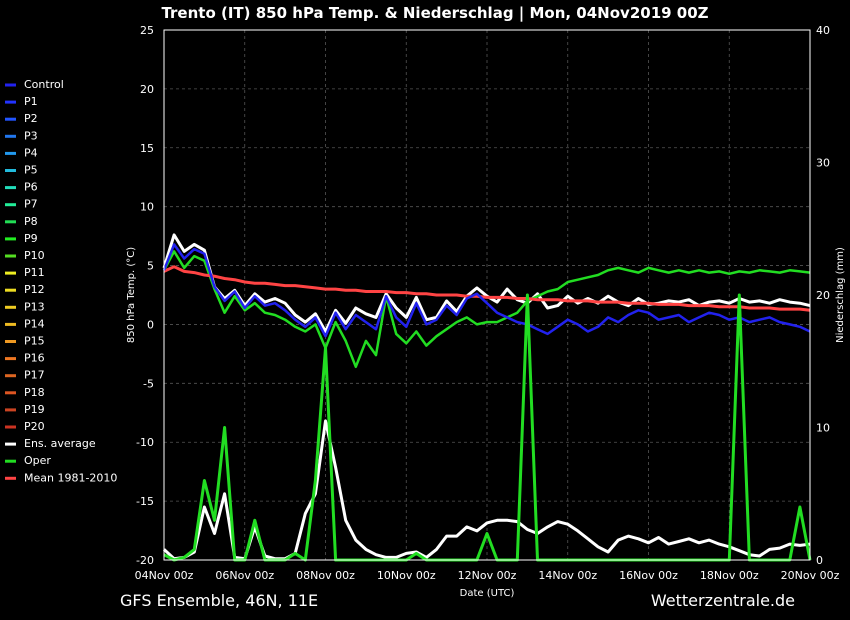  Describe the element at coordinates (648, 575) in the screenshot. I see `x-tick-label: 16Nov 00z` at that location.